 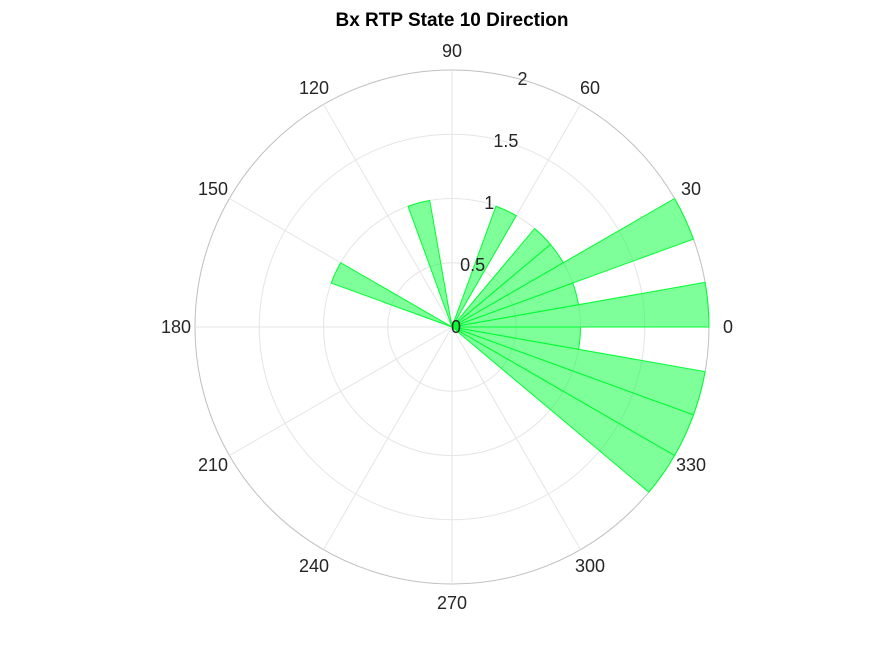 What do you see at coordinates (590, 88) in the screenshot?
I see `theta-tick-label: 60` at bounding box center [590, 88].